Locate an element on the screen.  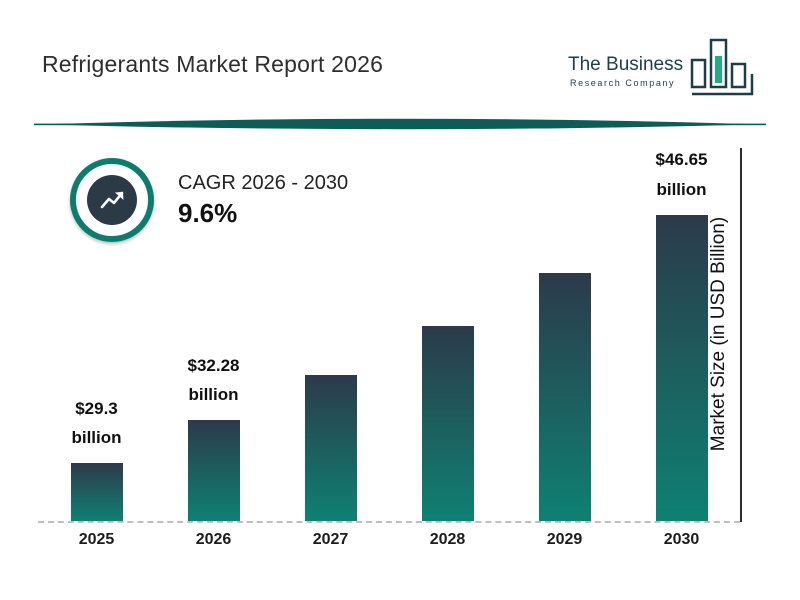
x-tick-2028: 2028 is located at coordinates (447, 539).